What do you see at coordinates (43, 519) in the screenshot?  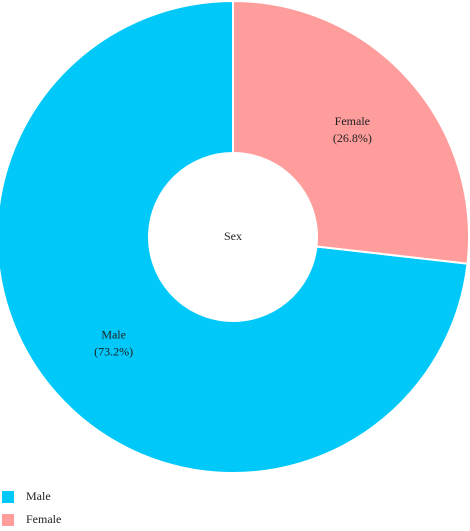 I see `legend-label: Female` at bounding box center [43, 519].